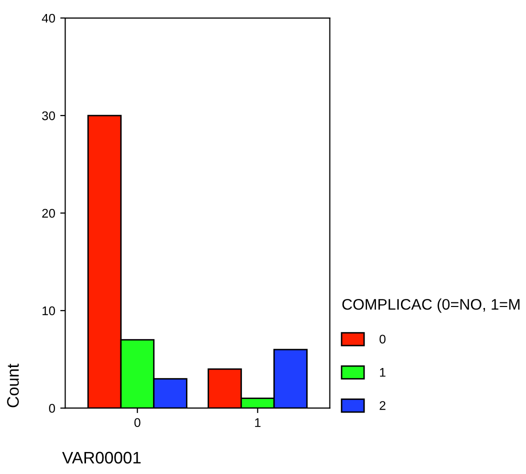 Image resolution: width=526 pixels, height=474 pixels. What do you see at coordinates (383, 372) in the screenshot?
I see `legend-label: 1` at bounding box center [383, 372].